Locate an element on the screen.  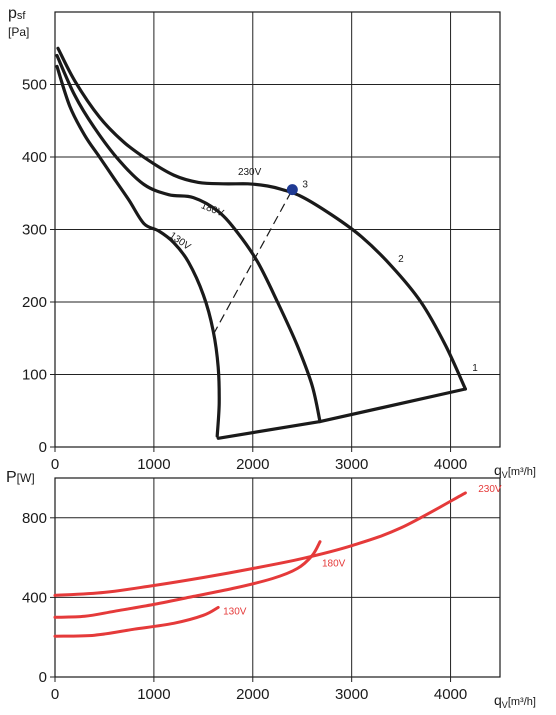
operating-point-marker is located at coordinates (292, 190).